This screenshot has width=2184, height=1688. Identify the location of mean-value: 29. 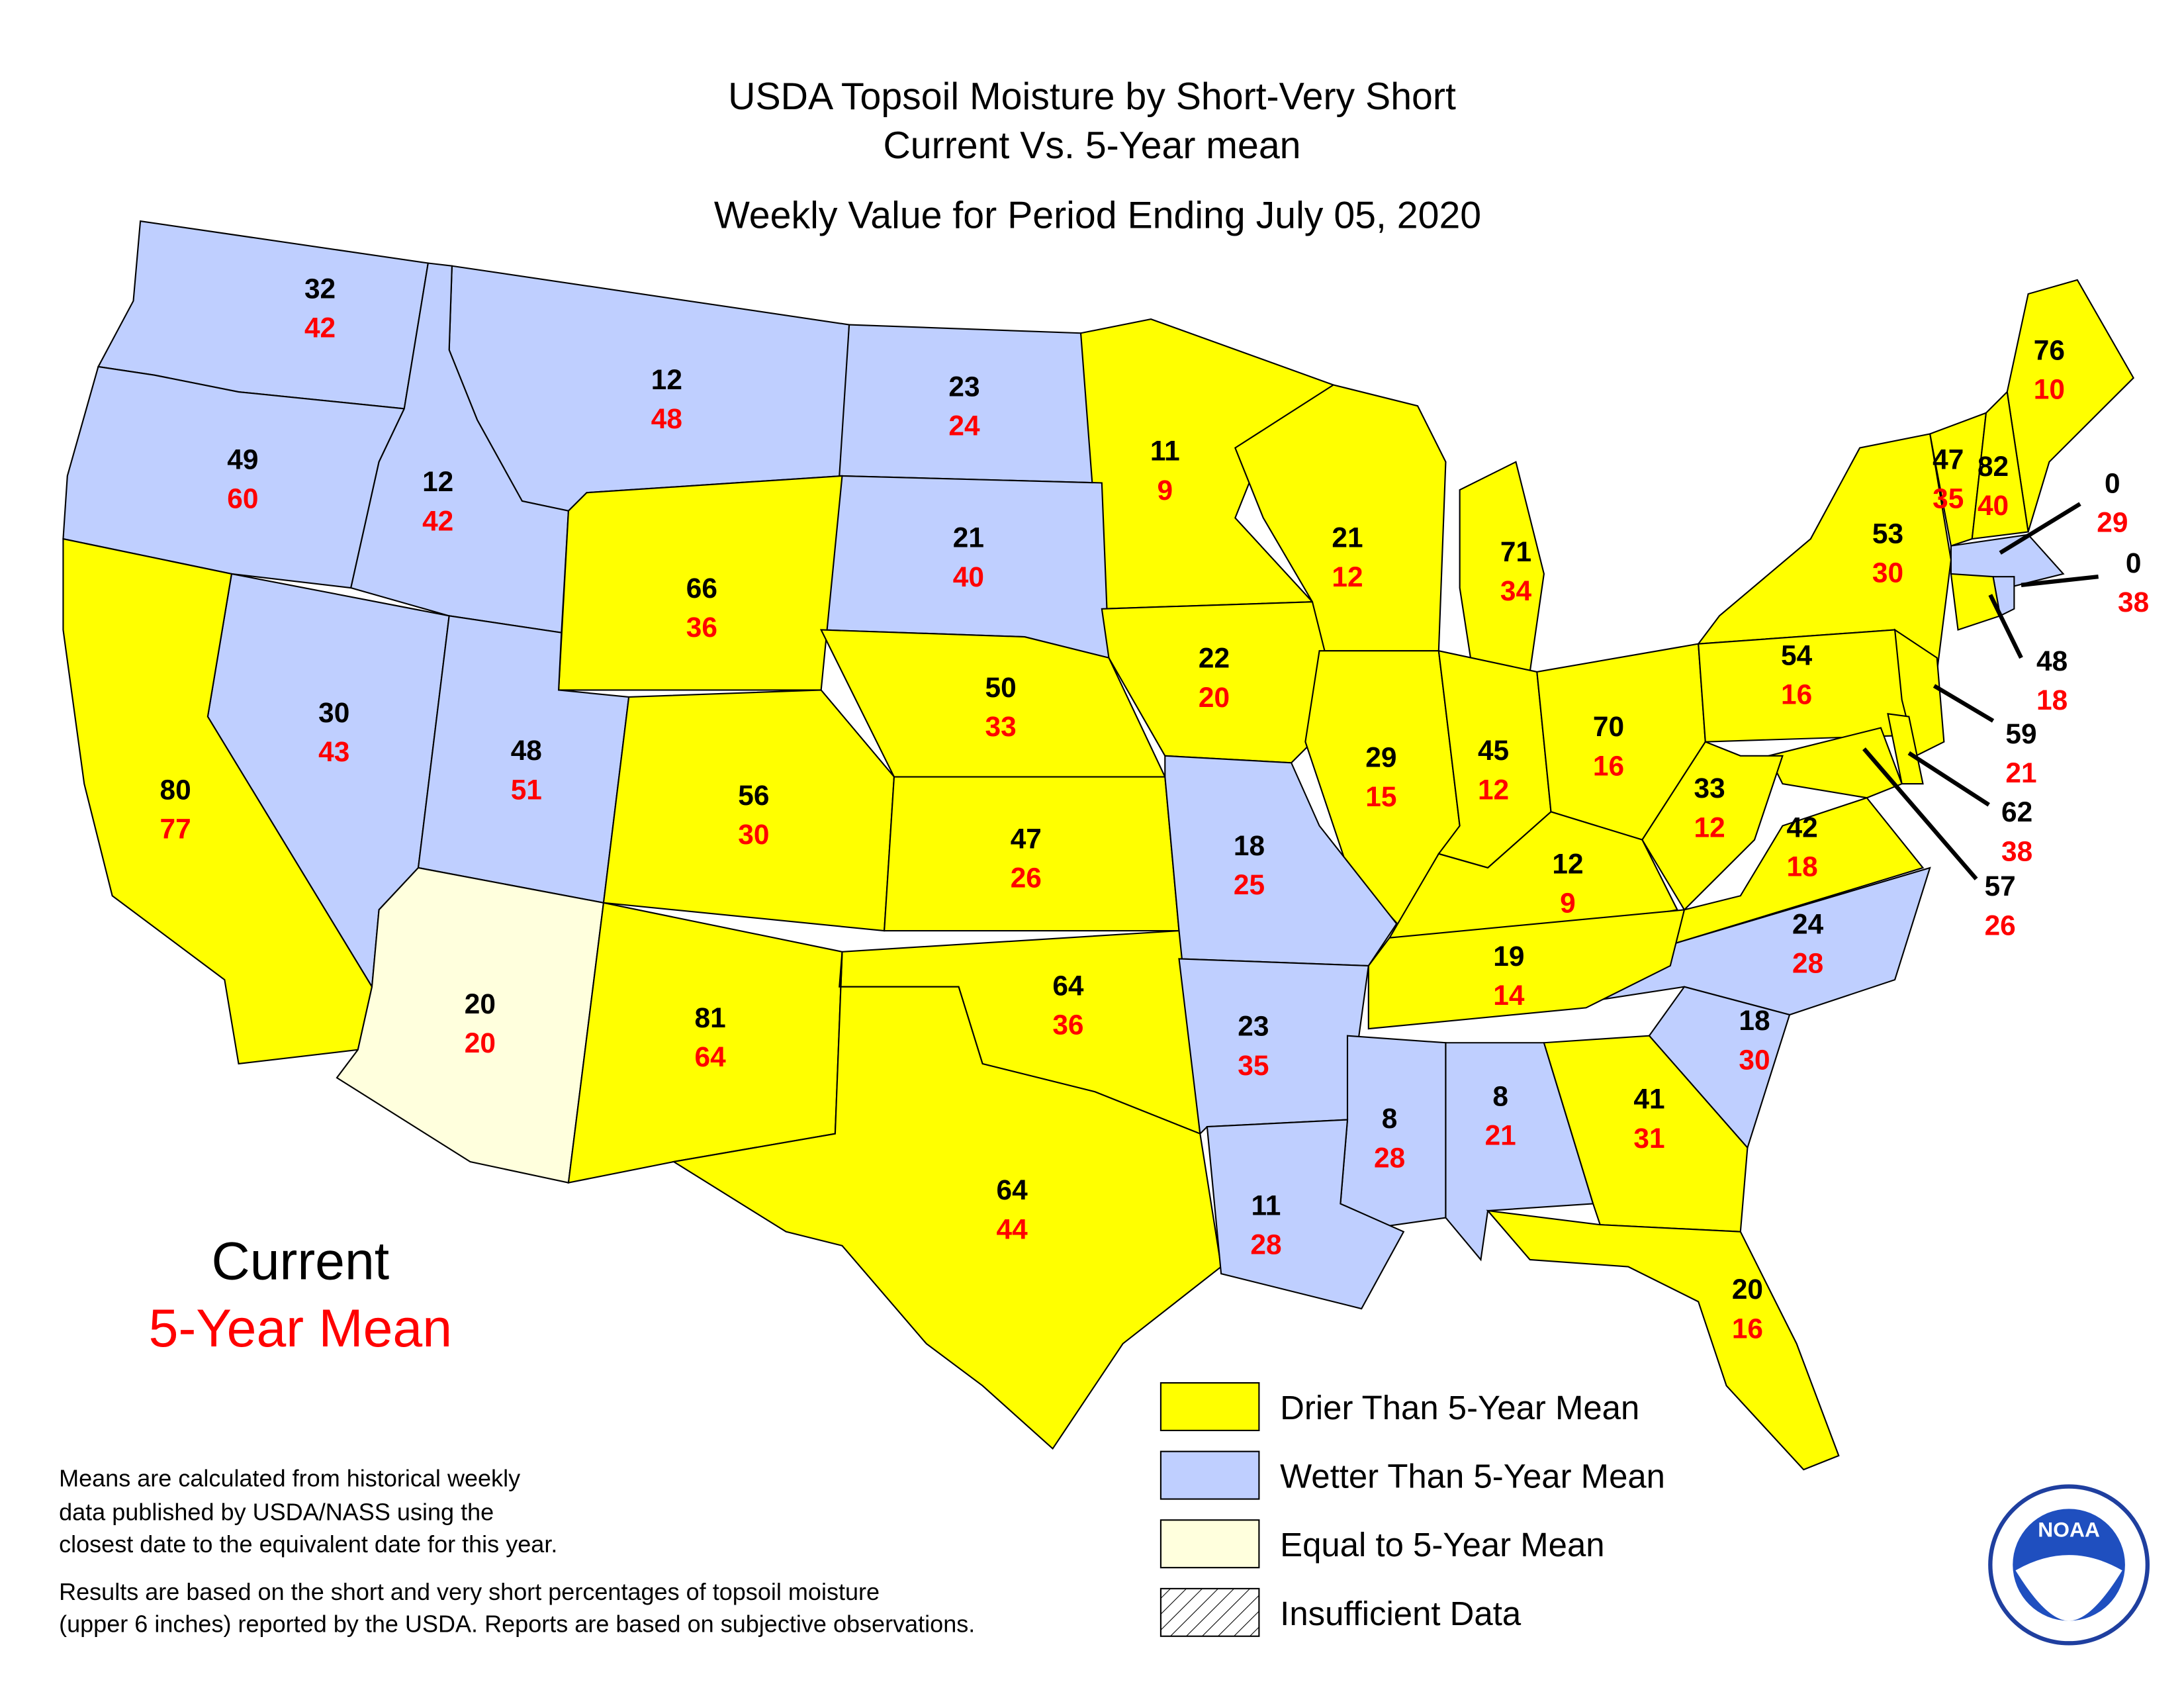
(2112, 522).